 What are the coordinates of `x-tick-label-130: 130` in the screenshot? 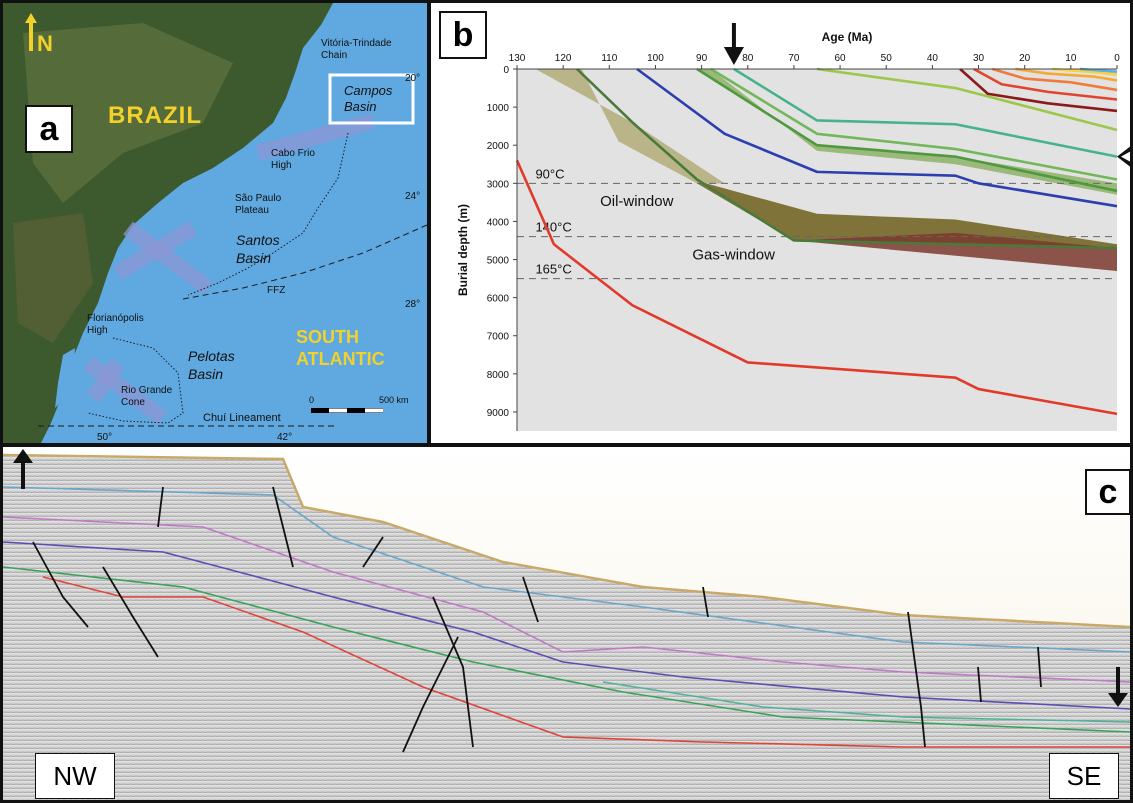 It's located at (517, 58).